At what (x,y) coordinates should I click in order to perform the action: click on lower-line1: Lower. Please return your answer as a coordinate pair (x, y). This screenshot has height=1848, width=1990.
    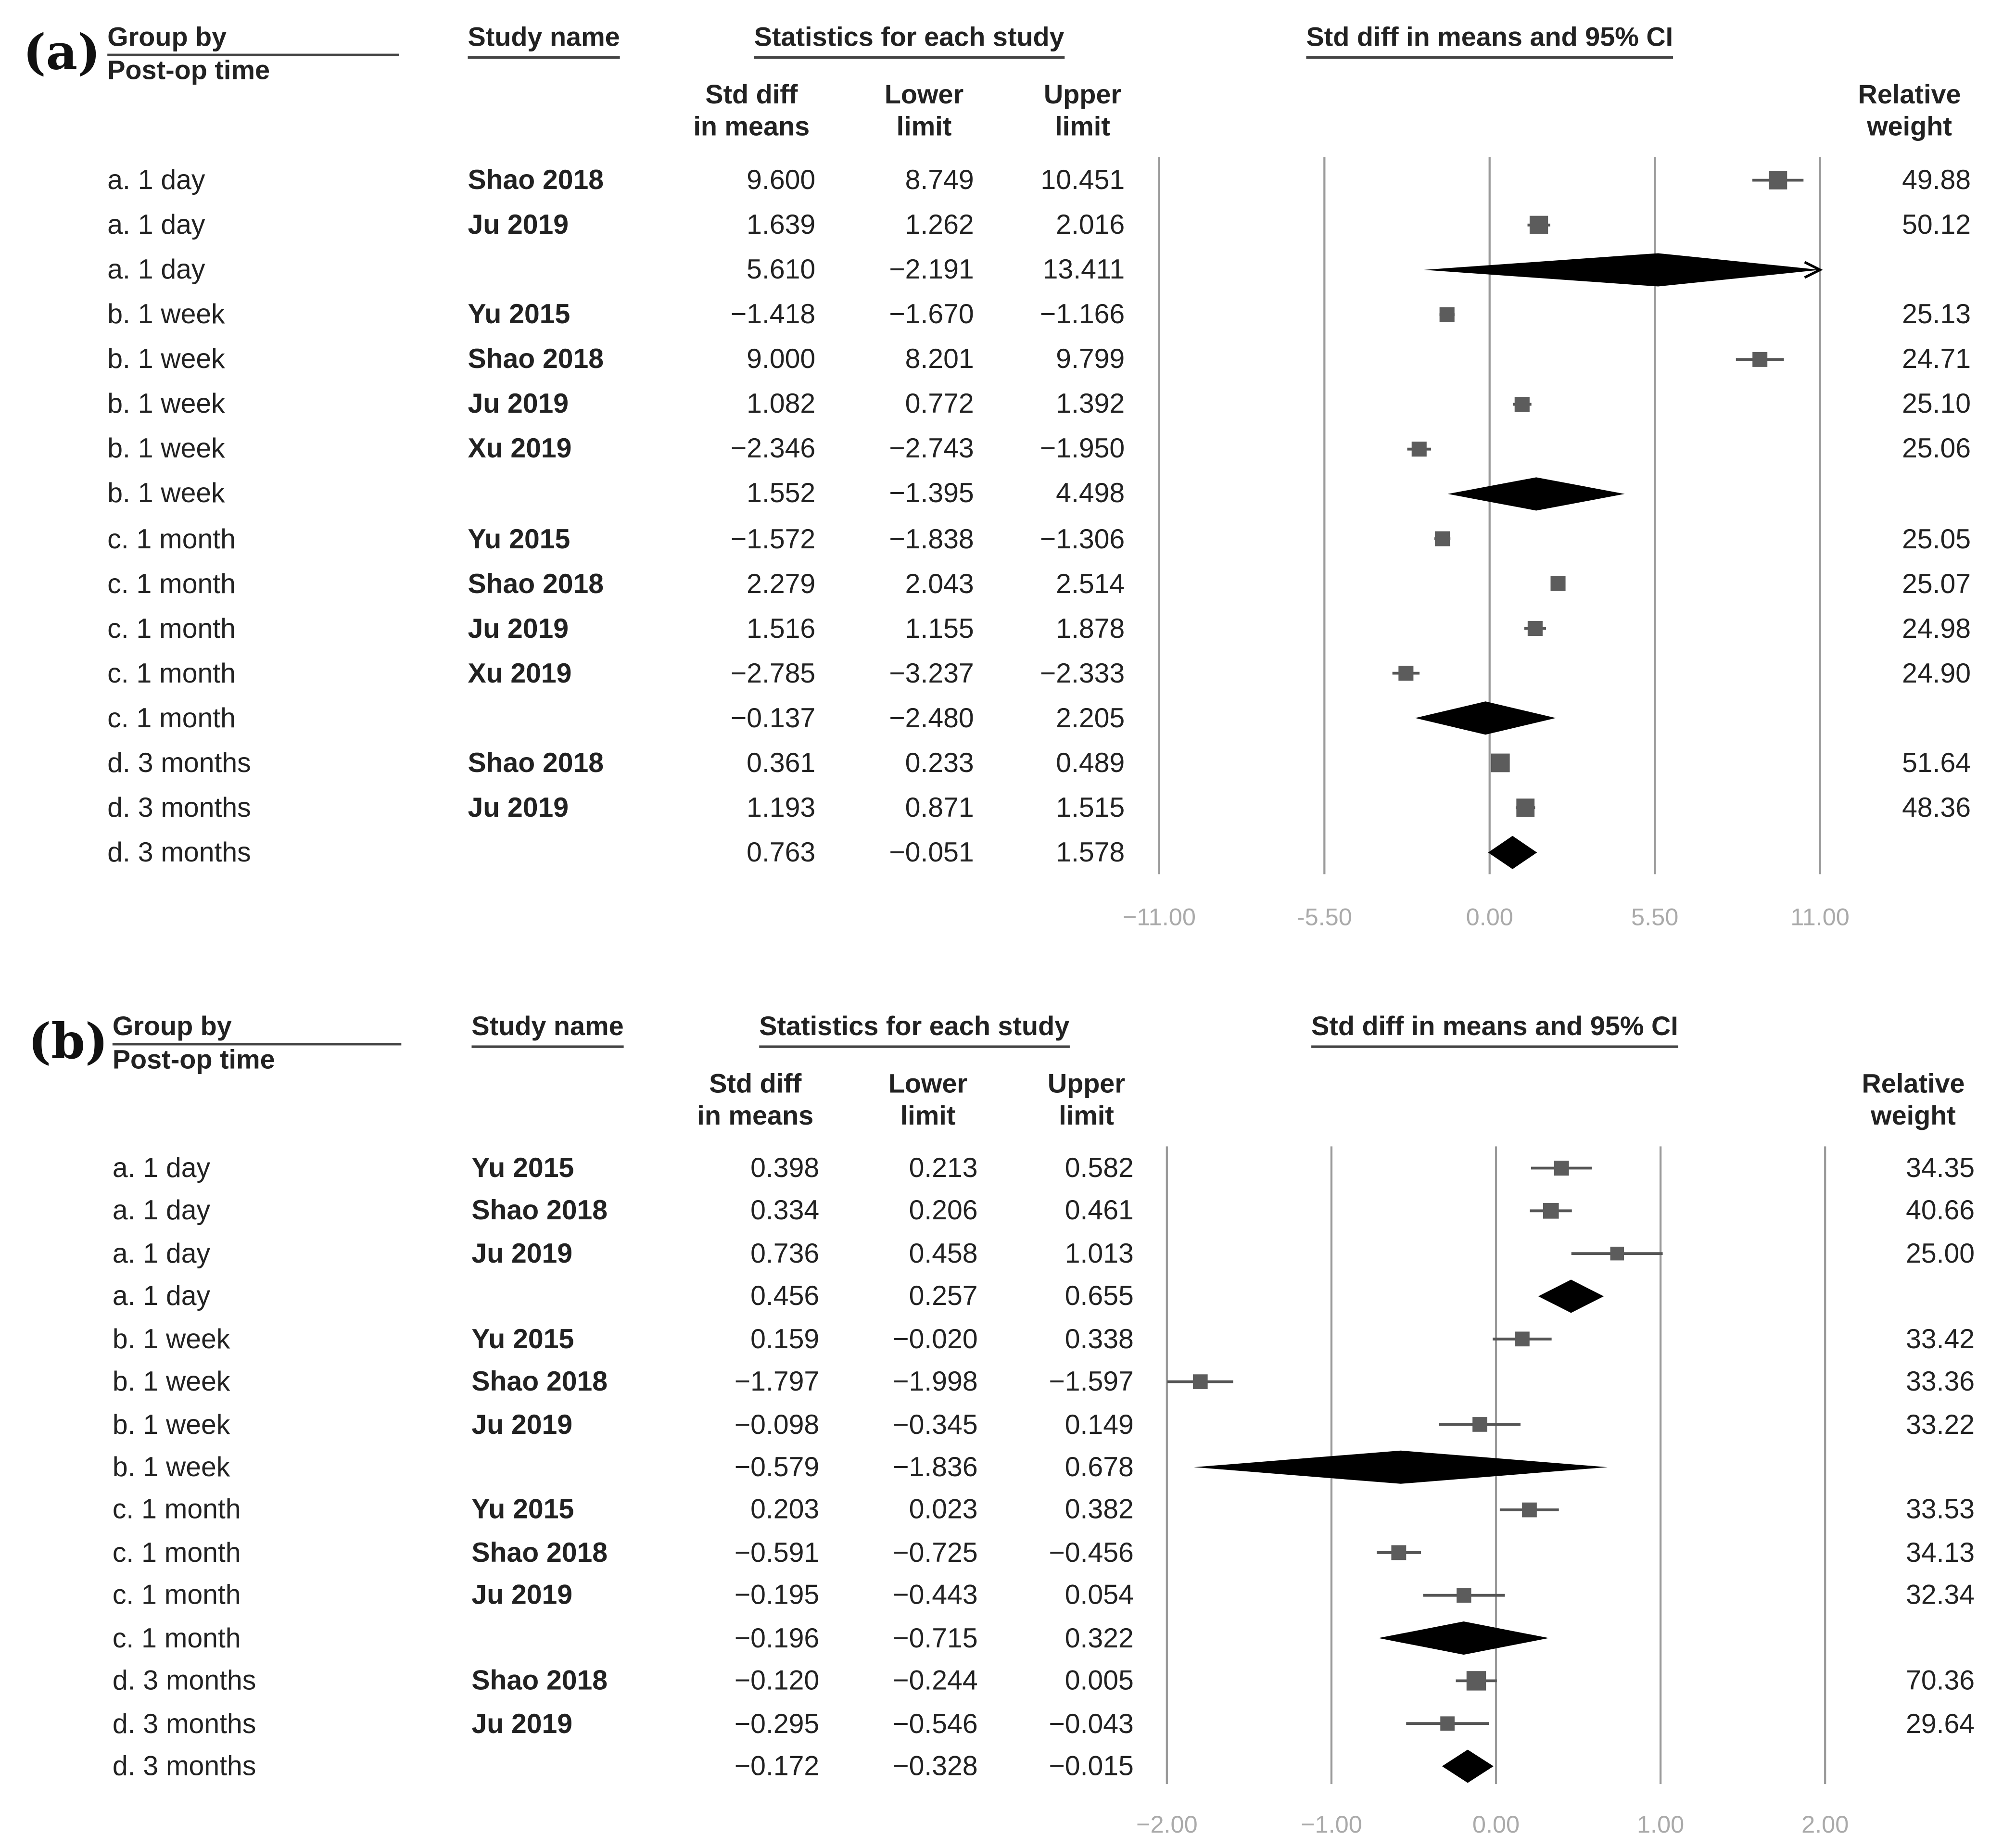
    Looking at the image, I should click on (928, 1084).